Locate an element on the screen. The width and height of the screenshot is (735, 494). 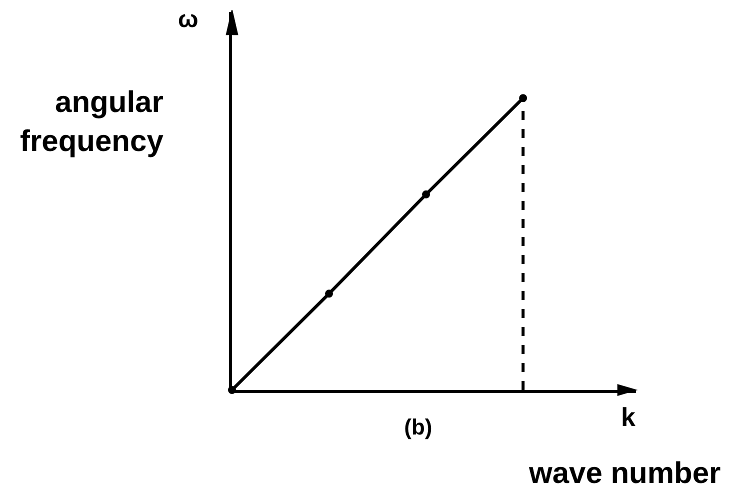
text: (b) is located at coordinates (418, 427).